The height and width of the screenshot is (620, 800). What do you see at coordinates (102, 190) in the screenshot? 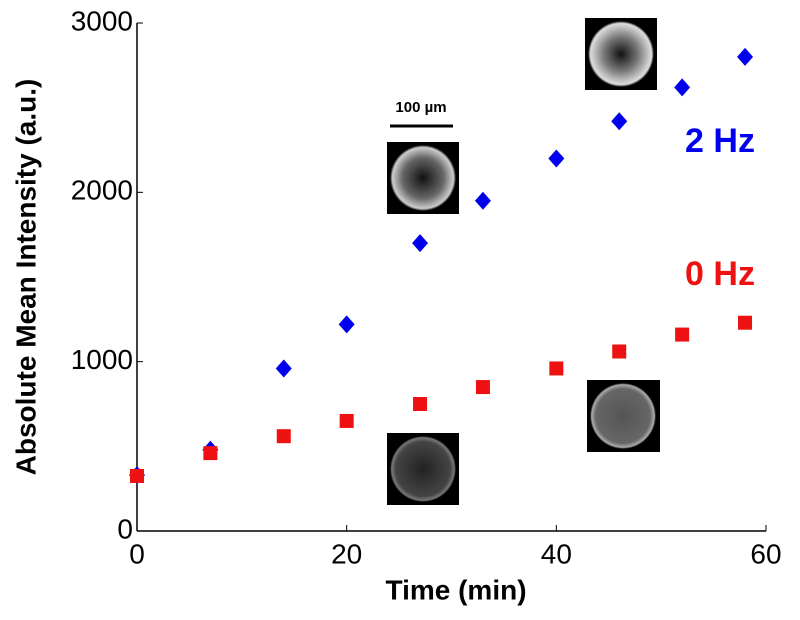
I see `y-tick-label: 2000` at bounding box center [102, 190].